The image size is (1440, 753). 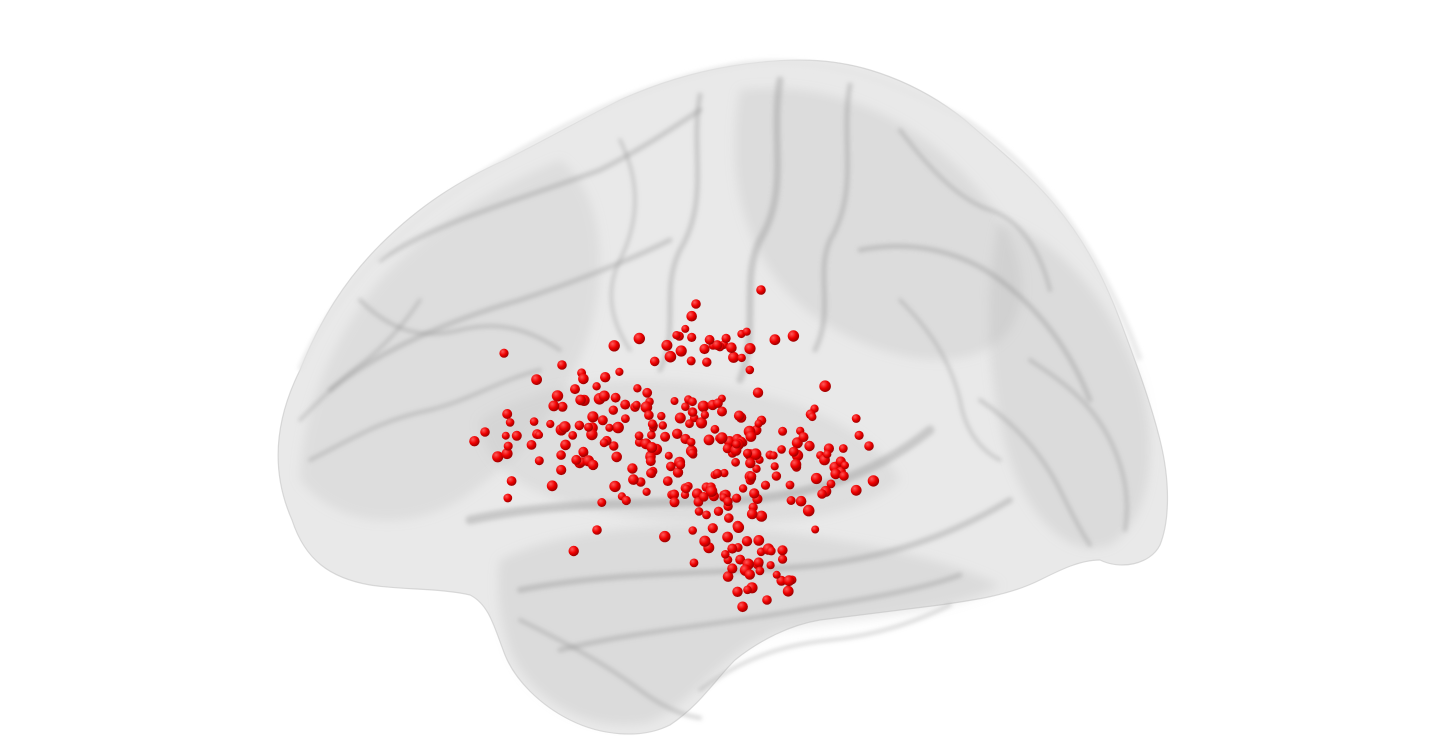 What do you see at coordinates (360, 360) in the screenshot?
I see `frontal-pole-fold` at bounding box center [360, 360].